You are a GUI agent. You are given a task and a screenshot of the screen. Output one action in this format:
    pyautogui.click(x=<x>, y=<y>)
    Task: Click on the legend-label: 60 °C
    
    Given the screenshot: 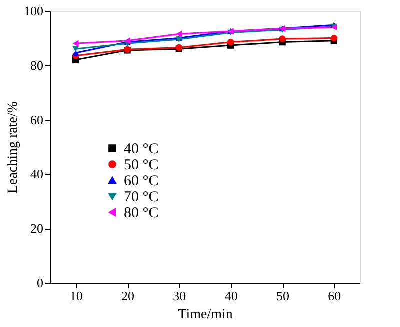 What is the action you would take?
    pyautogui.click(x=141, y=182)
    